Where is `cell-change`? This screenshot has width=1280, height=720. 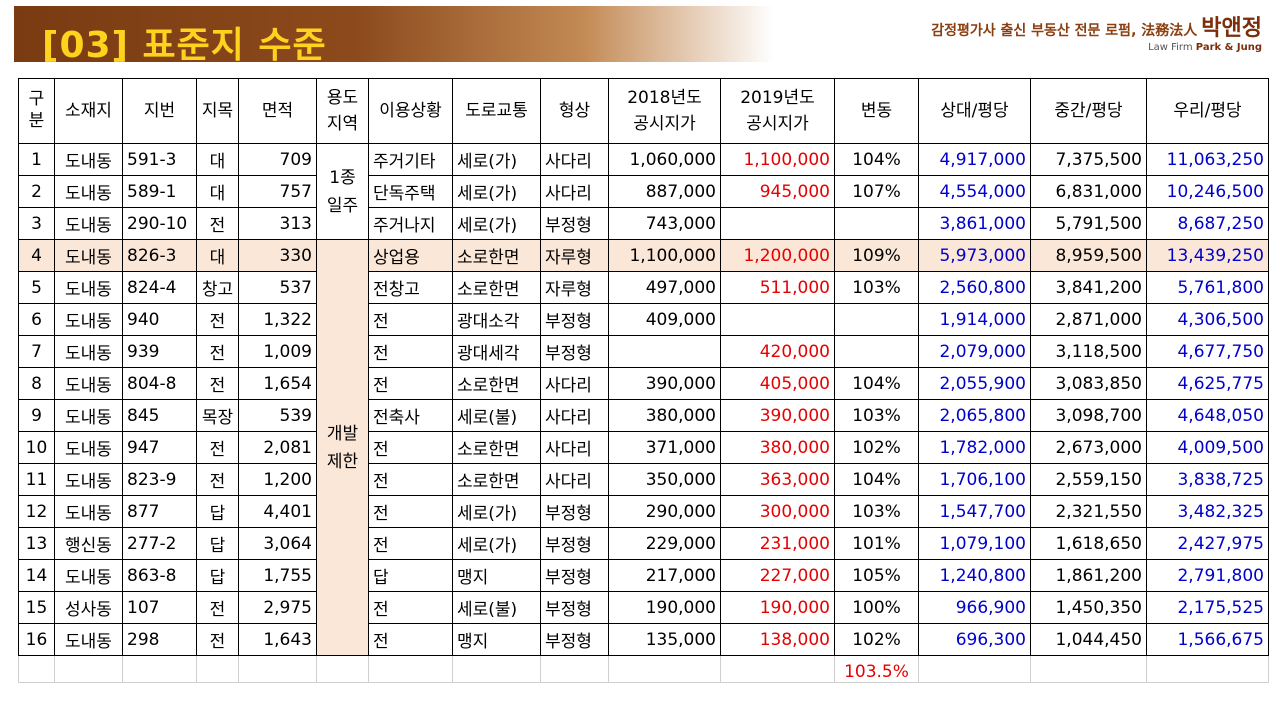
cell-change is located at coordinates (876, 351).